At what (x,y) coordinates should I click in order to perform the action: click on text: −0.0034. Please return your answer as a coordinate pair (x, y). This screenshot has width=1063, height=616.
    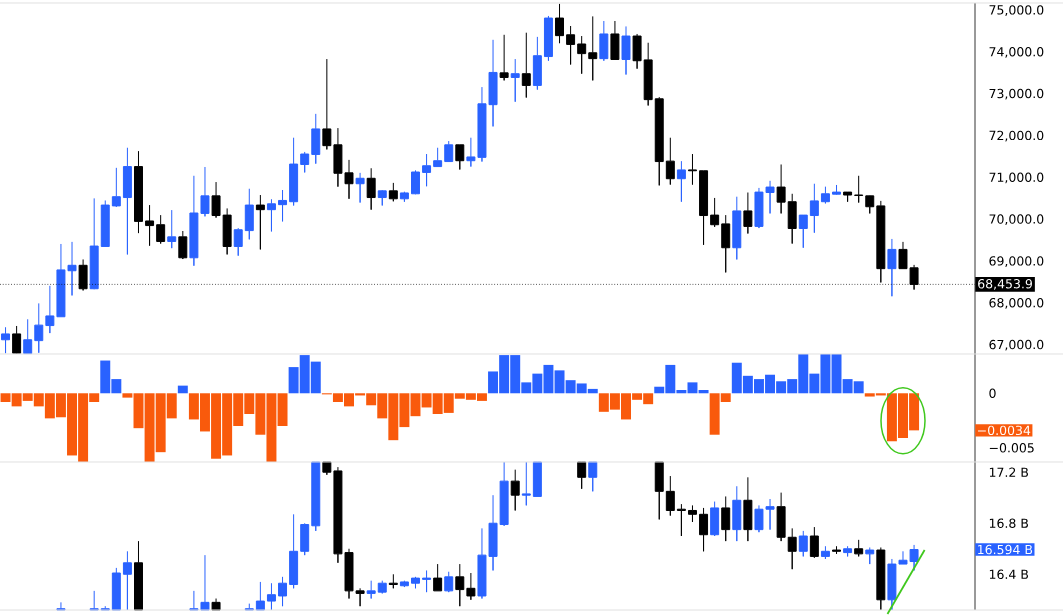
    Looking at the image, I should click on (1004, 430).